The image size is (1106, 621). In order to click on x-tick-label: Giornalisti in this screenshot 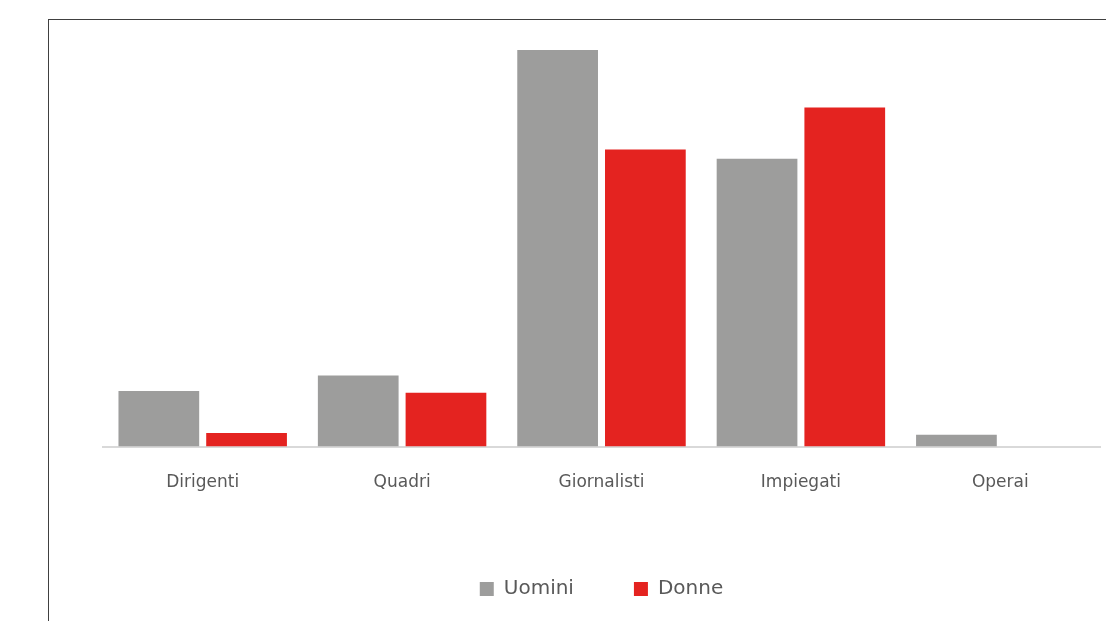, I will do `click(601, 481)`.